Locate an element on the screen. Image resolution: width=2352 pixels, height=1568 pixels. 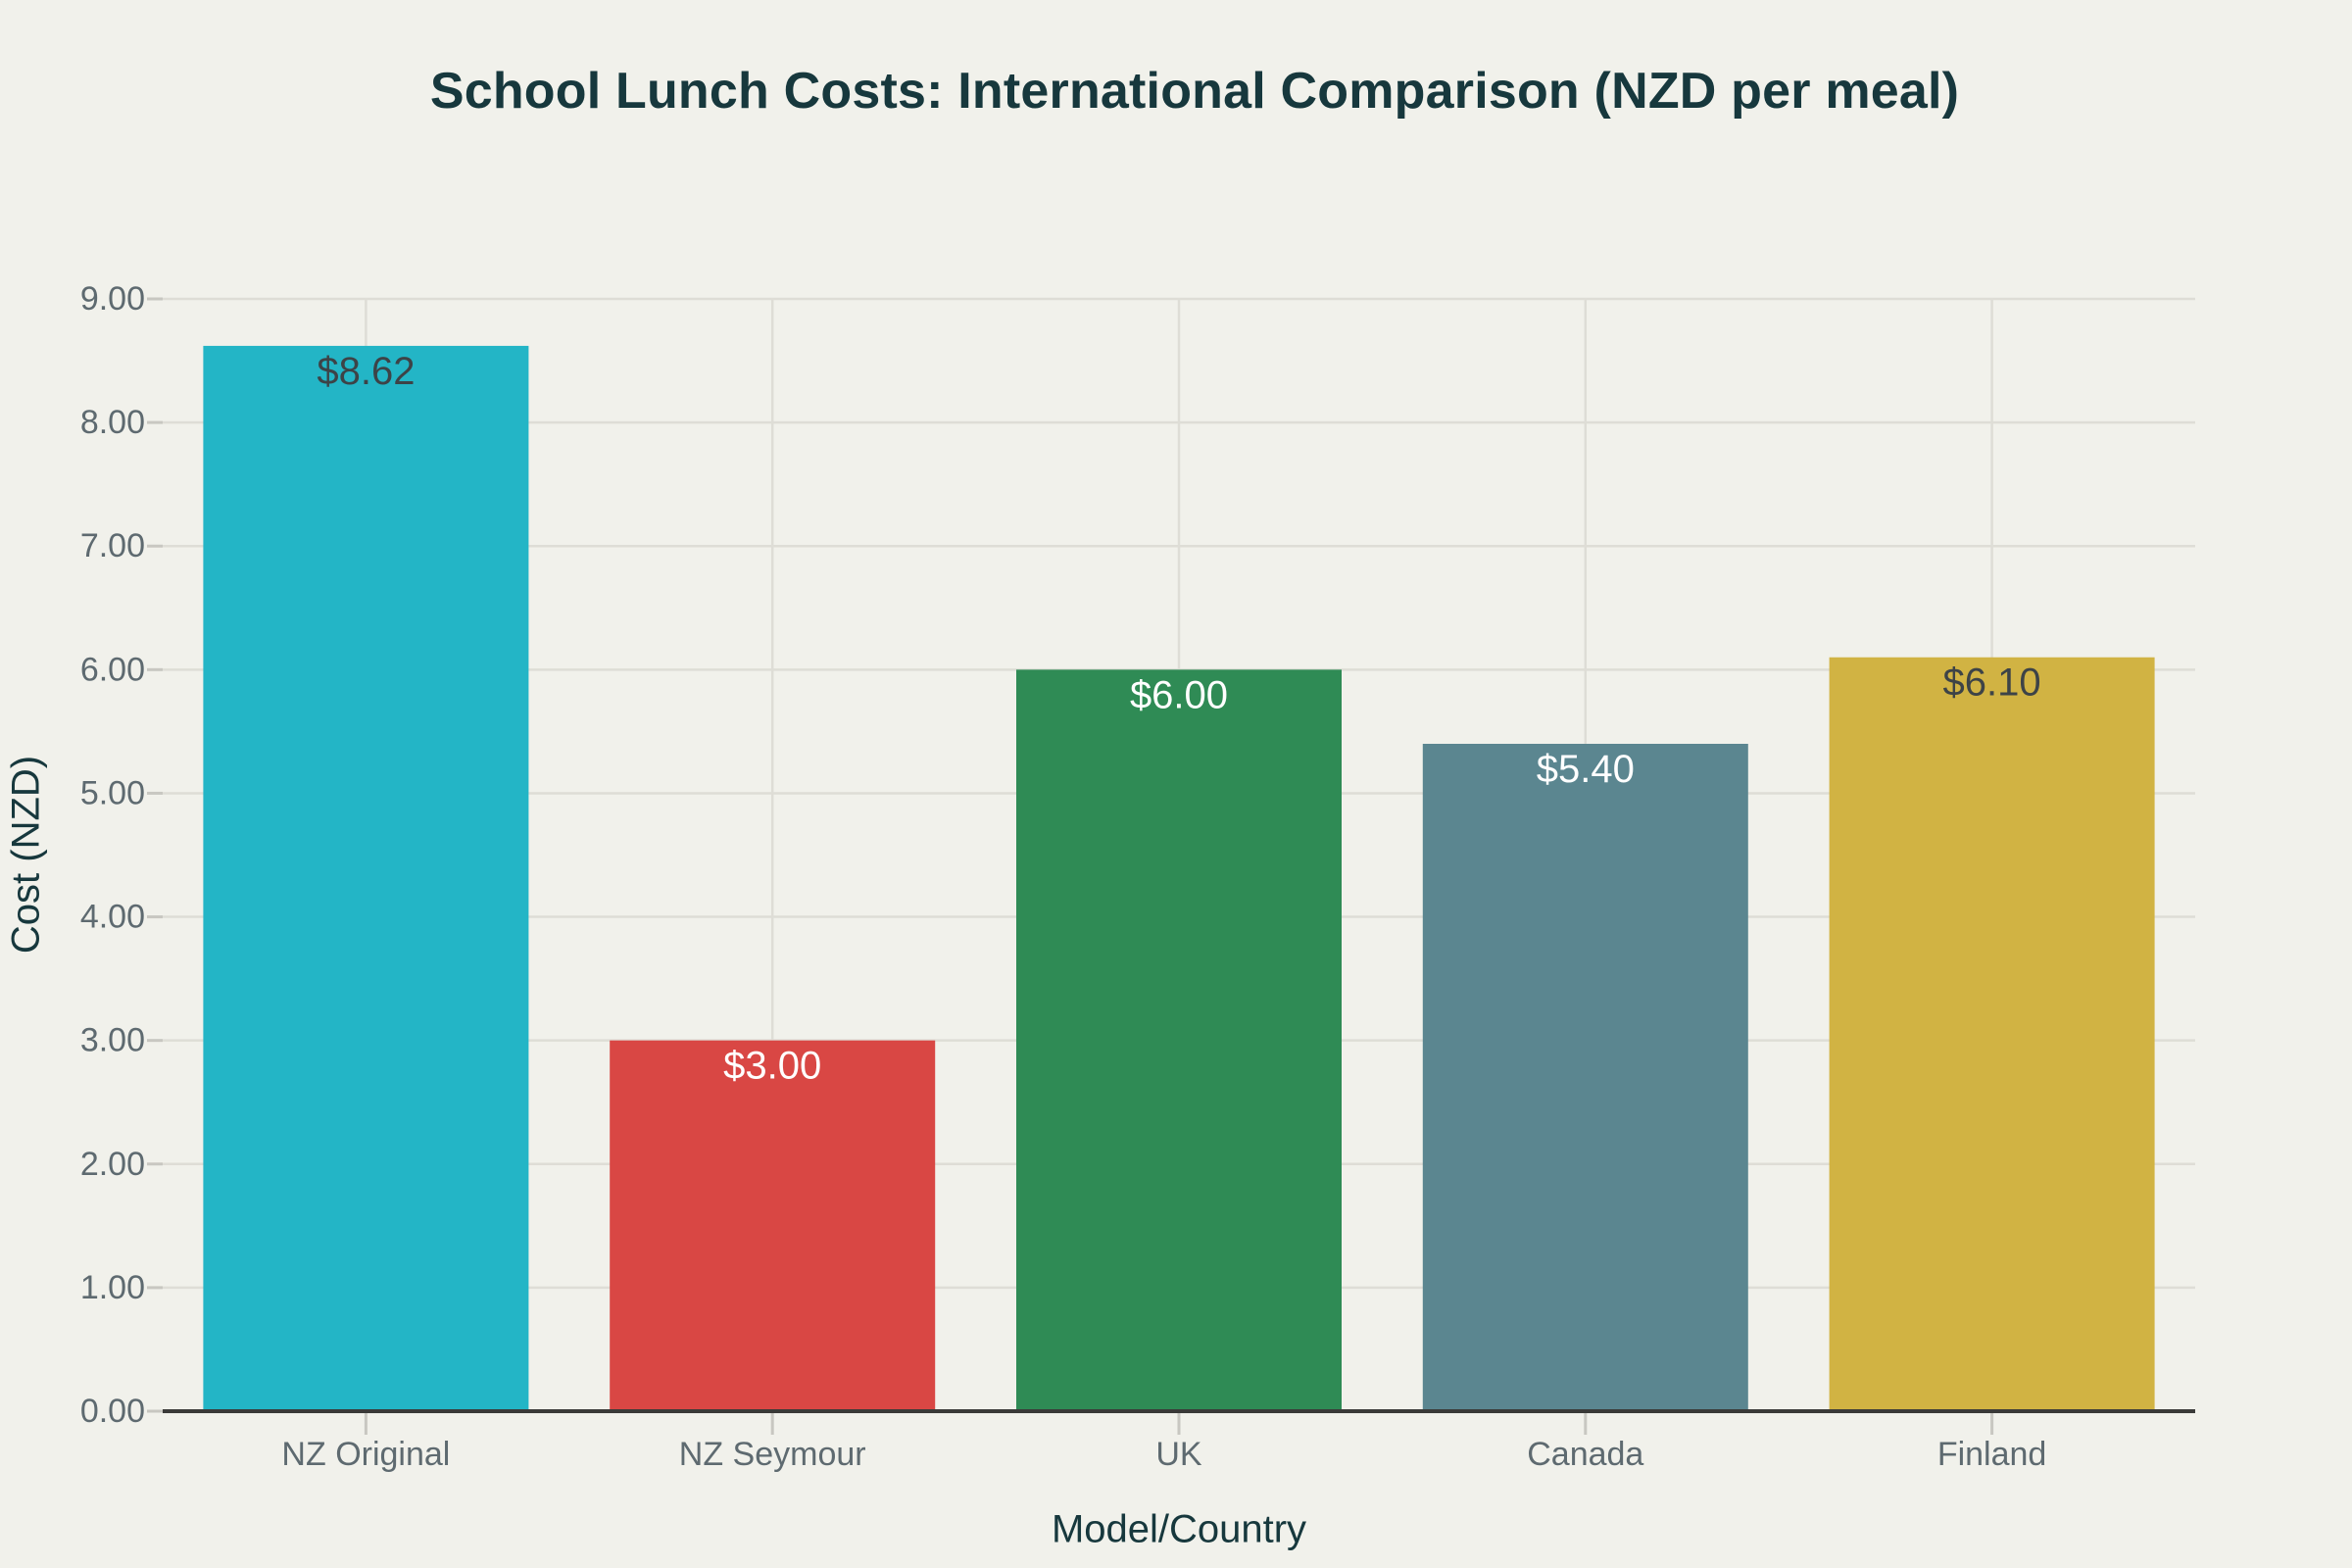
bar-value-label-nz-original: $8.62 is located at coordinates (366, 371).